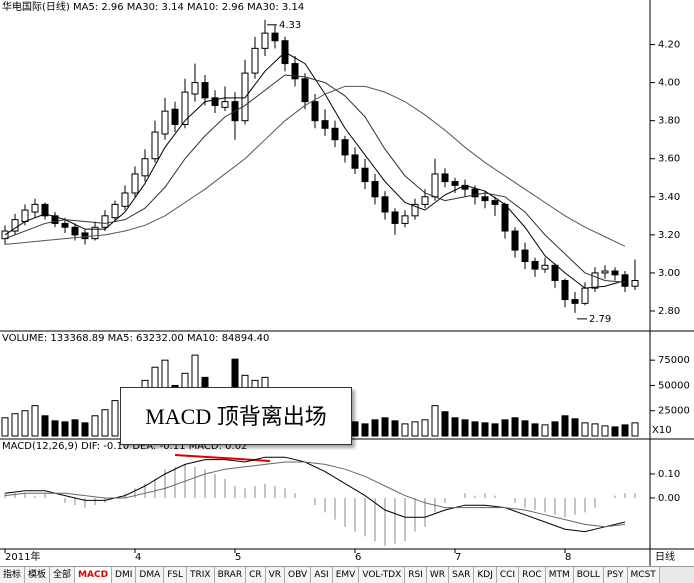  What do you see at coordinates (322, 575) in the screenshot?
I see `tab: ASI` at bounding box center [322, 575].